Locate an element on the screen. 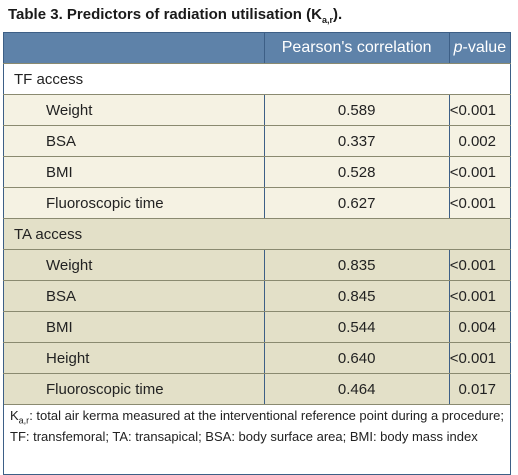  data-row: BMI 0.544 0.004 is located at coordinates (257, 327).